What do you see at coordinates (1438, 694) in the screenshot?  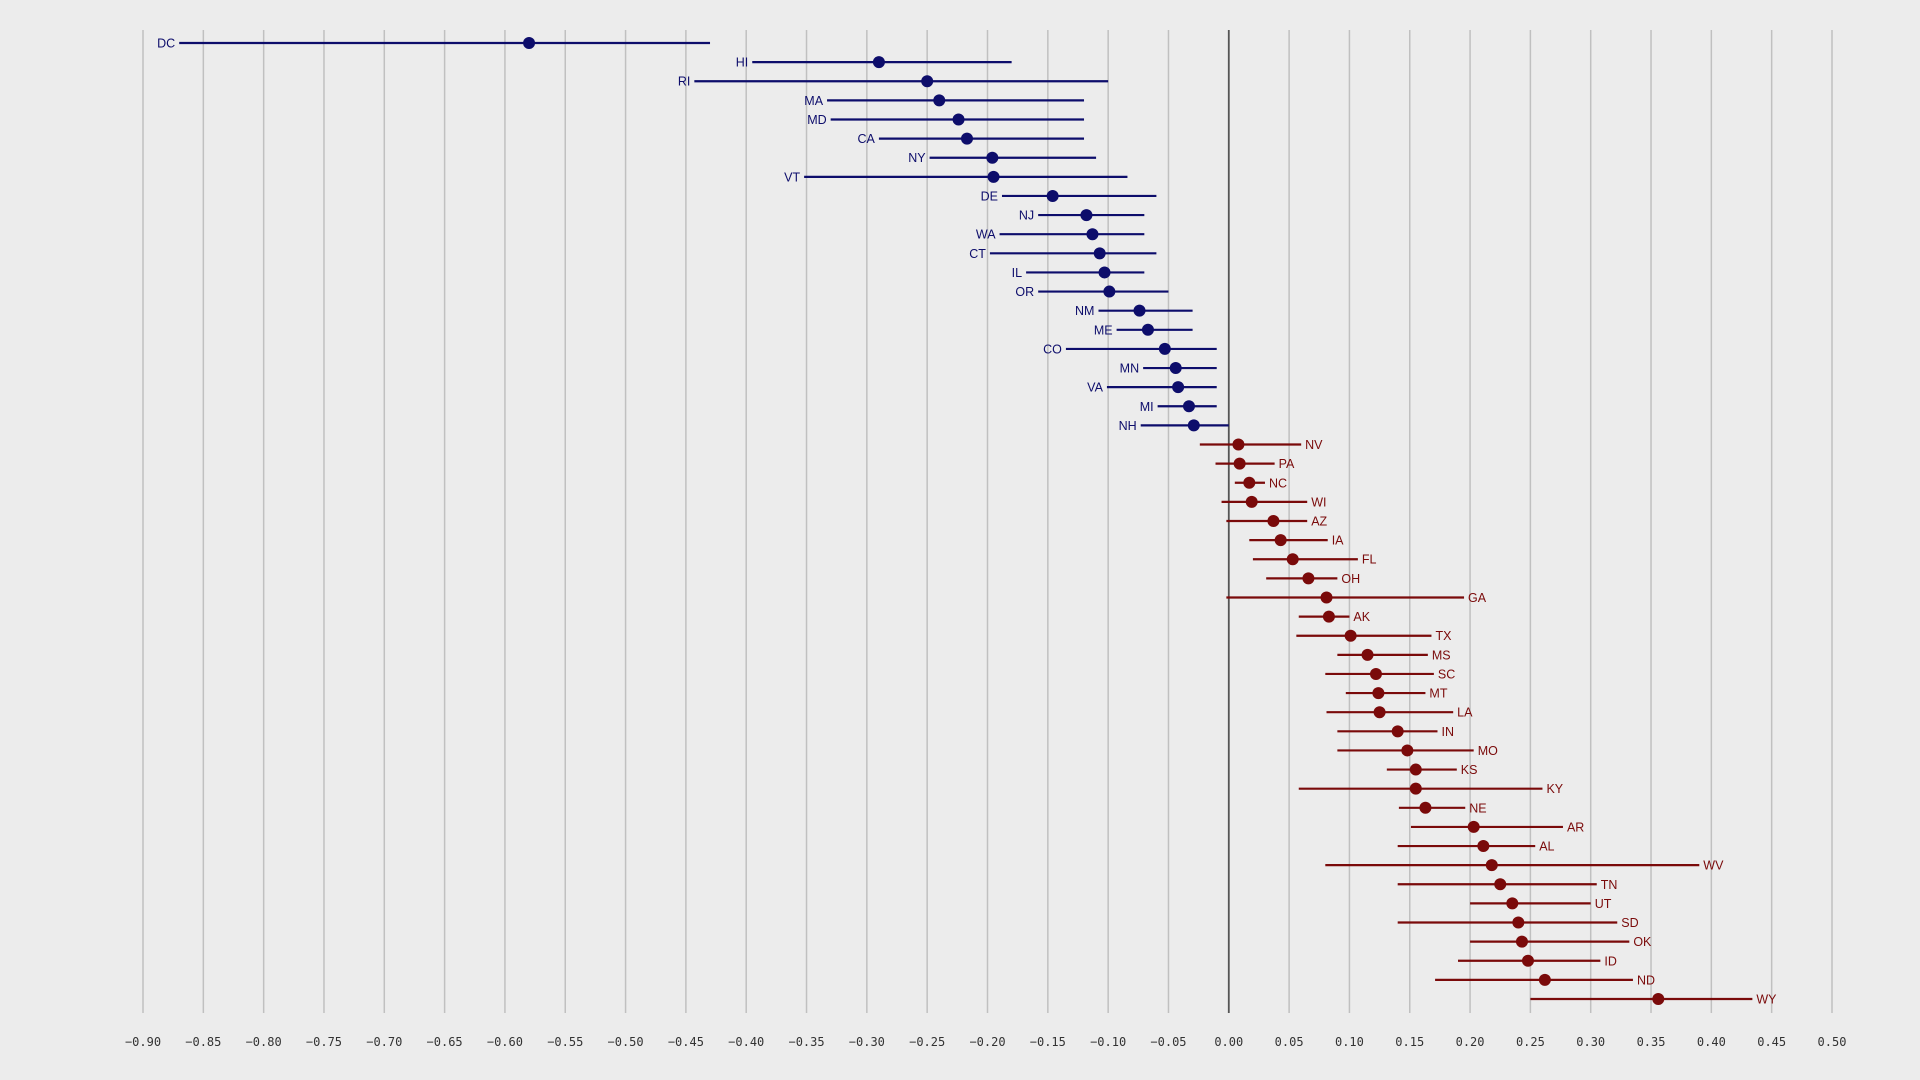 I see `state-label: MT` at bounding box center [1438, 694].